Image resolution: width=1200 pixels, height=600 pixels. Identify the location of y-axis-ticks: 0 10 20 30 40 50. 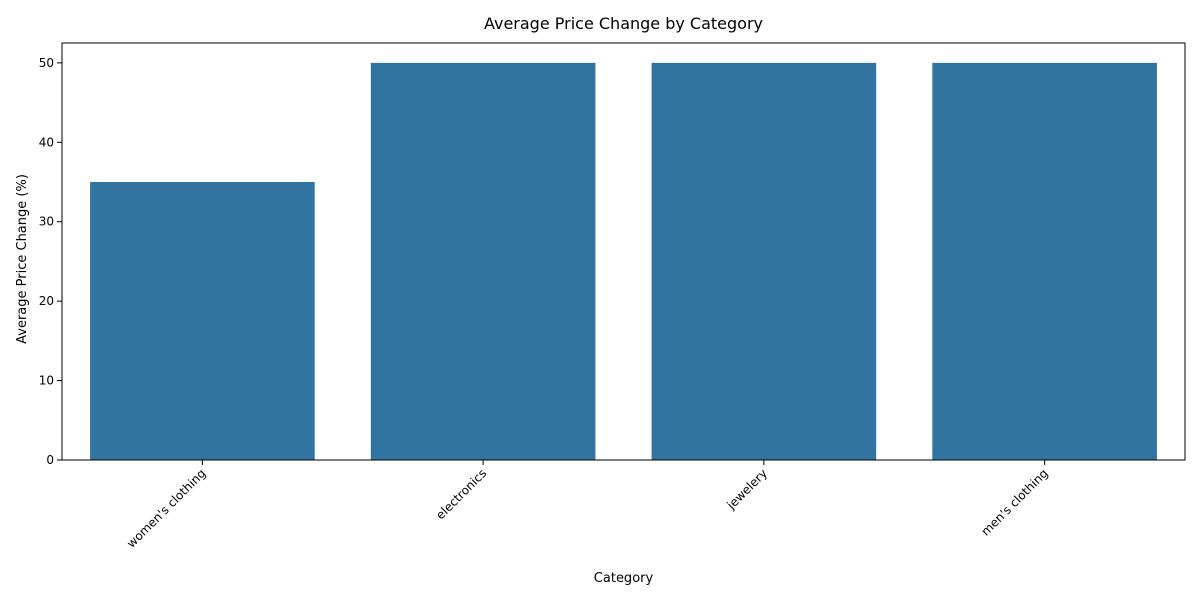
(50, 261).